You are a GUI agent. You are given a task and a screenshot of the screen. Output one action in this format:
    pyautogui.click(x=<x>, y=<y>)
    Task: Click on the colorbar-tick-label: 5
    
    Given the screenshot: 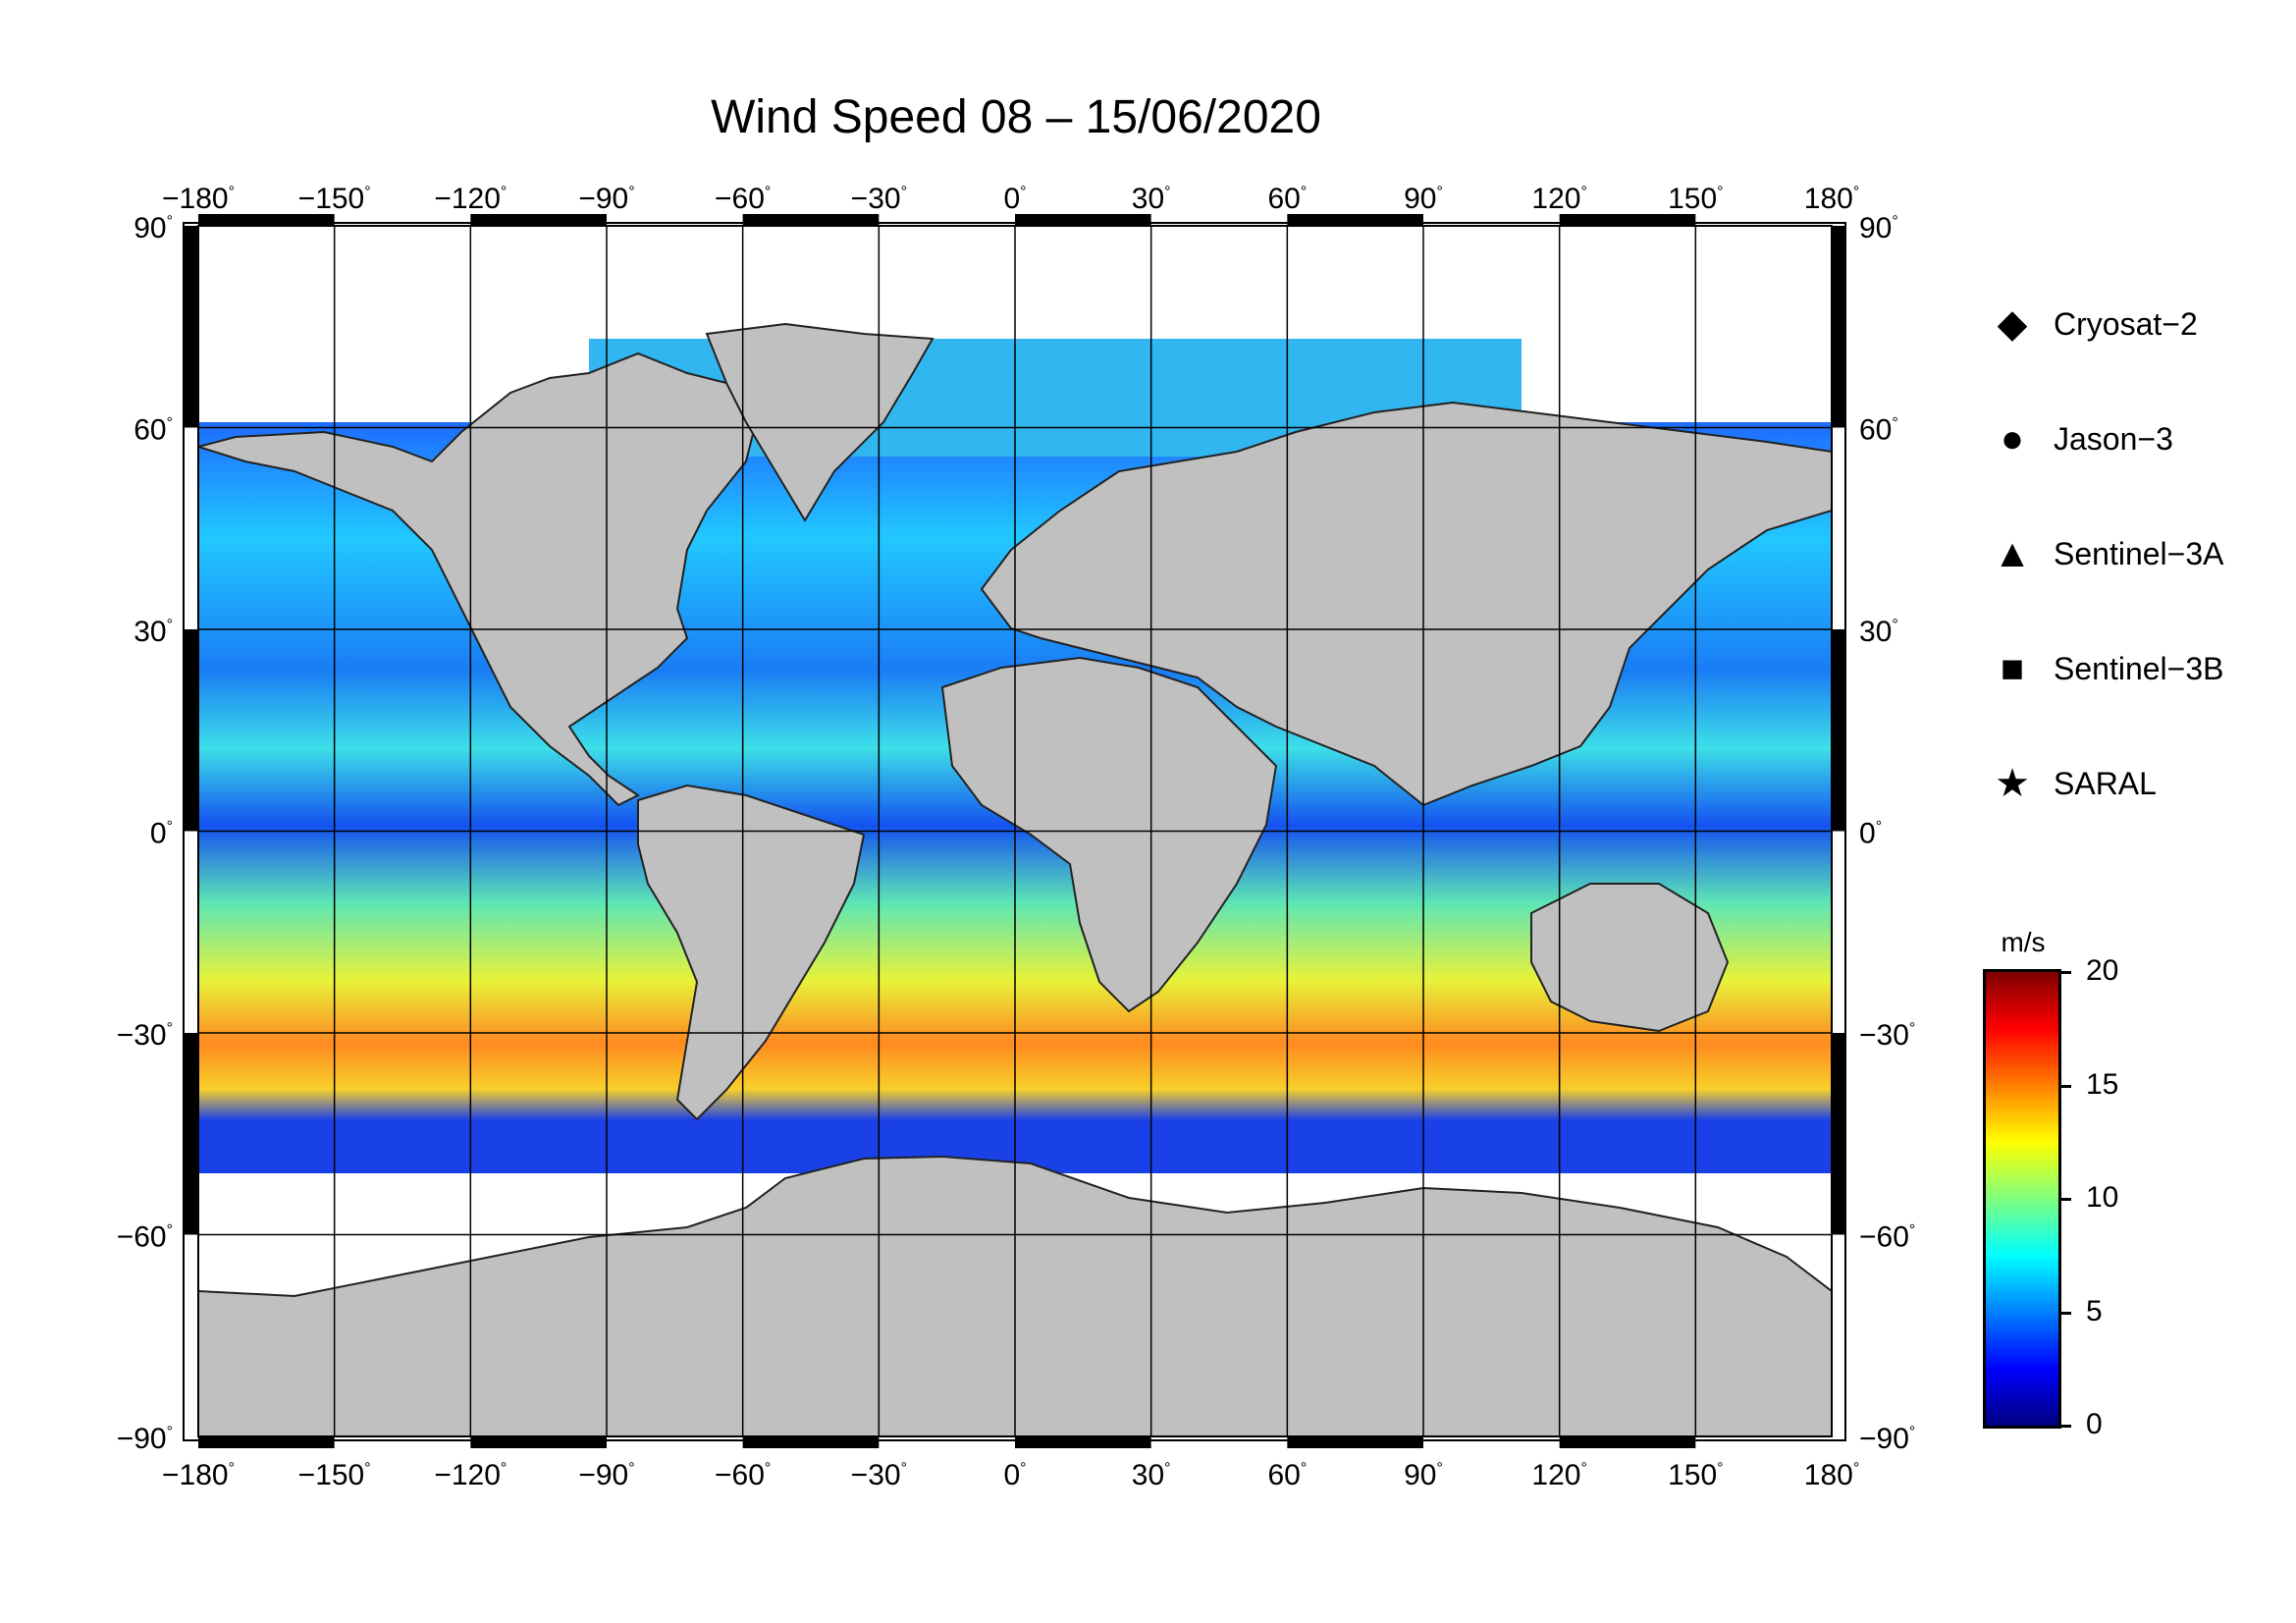 What is the action you would take?
    pyautogui.click(x=2094, y=1310)
    